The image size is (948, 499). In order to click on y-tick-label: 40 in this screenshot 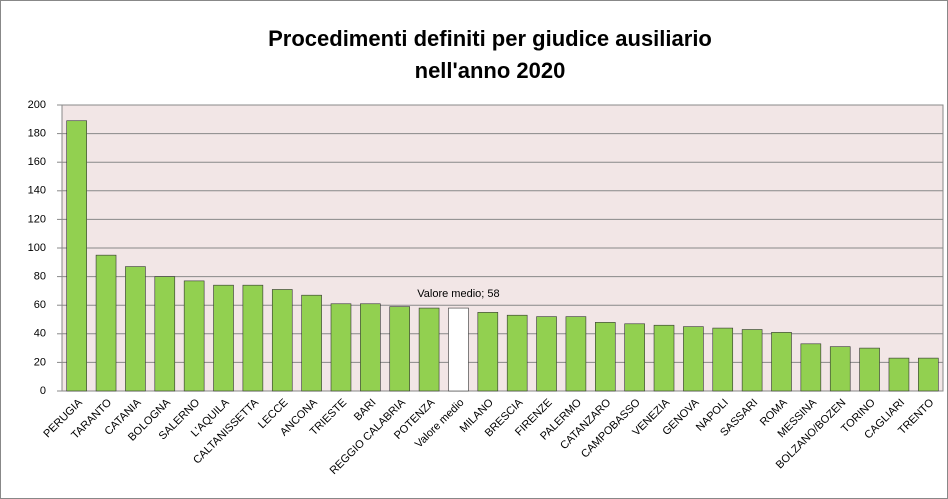, I will do `click(40, 334)`.